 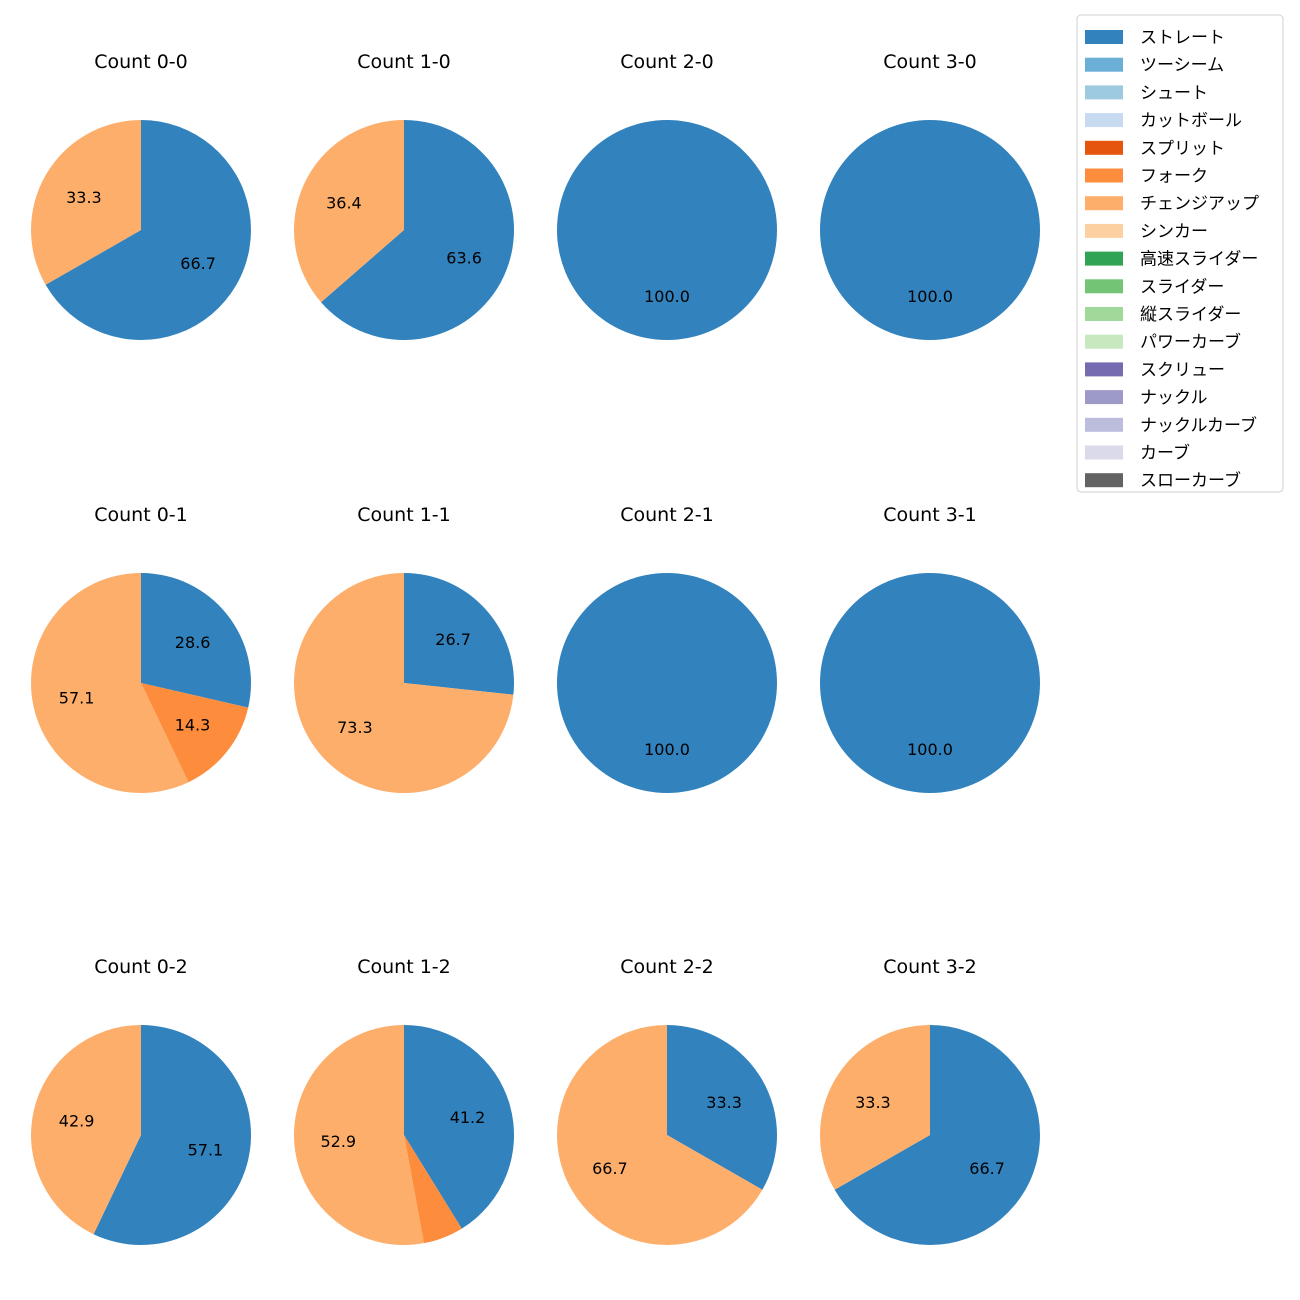 I want to click on pie-2: Count 1-0 63.6 36.4, so click(x=404, y=195).